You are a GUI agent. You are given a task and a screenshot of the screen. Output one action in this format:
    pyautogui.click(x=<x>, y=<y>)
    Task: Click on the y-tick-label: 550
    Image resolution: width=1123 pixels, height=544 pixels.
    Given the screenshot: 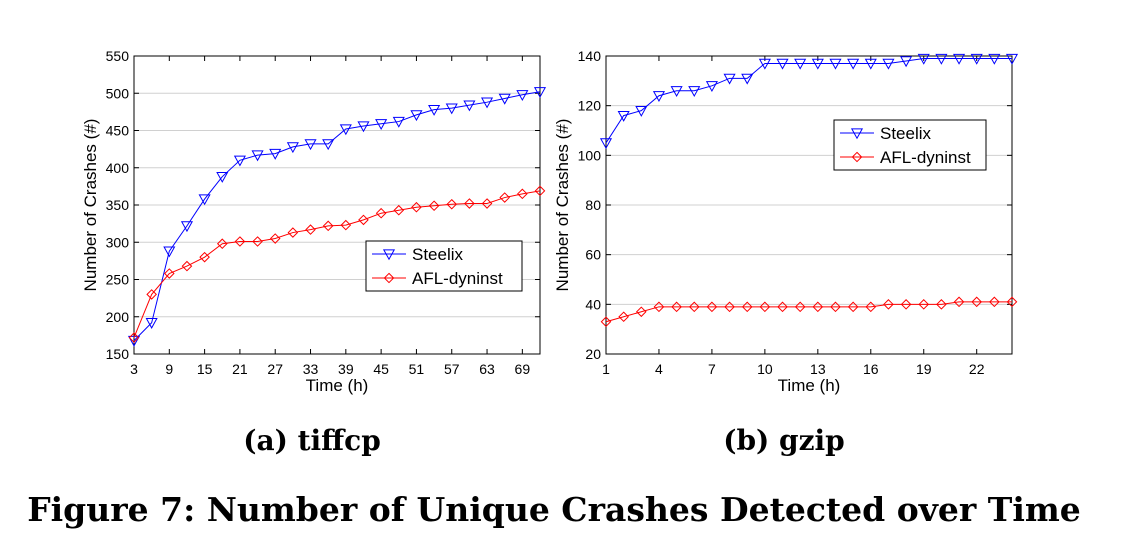 What is the action you would take?
    pyautogui.click(x=118, y=56)
    